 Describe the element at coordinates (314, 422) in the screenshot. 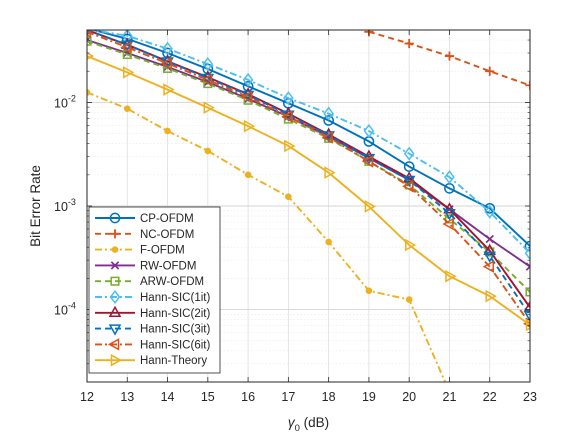

I see `x-axis-label-unit: (dB)` at that location.